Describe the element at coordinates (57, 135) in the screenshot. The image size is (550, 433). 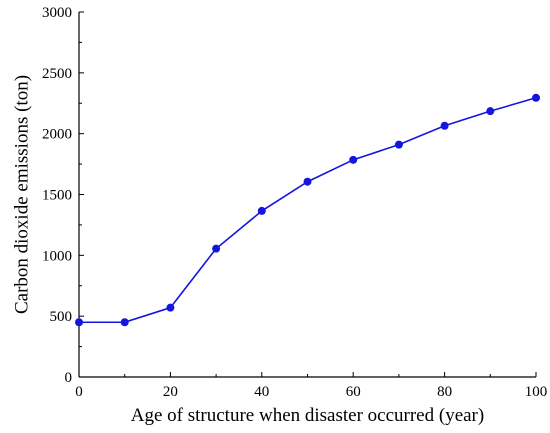
I see `y-tick-label: 2000` at that location.